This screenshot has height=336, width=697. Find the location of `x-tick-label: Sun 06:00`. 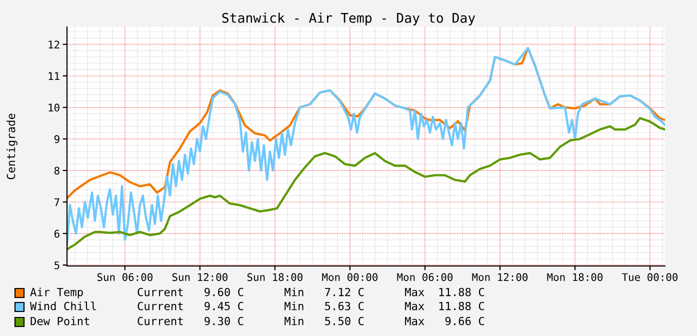

x-tick-label: Sun 06:00 is located at coordinates (124, 277).